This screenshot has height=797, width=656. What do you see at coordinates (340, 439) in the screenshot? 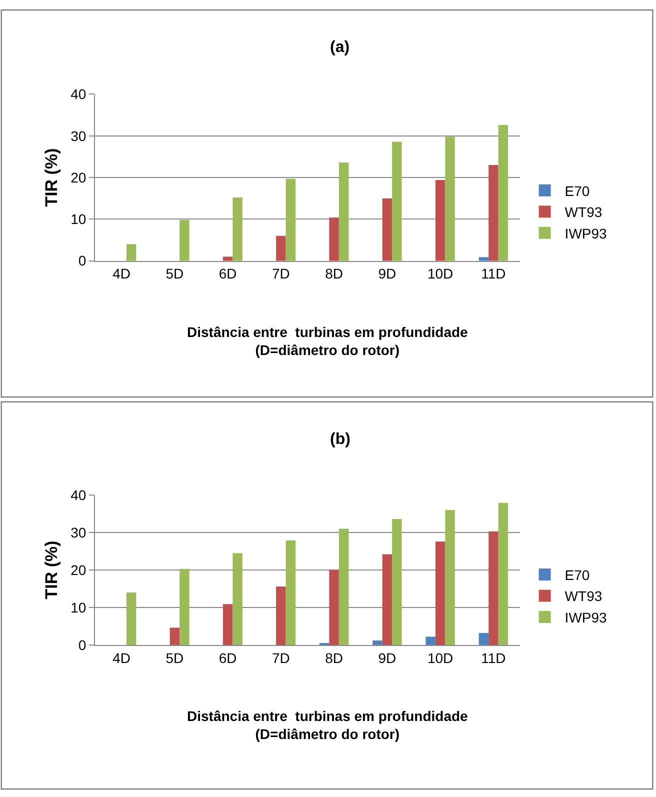
I see `chart-title: (b)` at bounding box center [340, 439].